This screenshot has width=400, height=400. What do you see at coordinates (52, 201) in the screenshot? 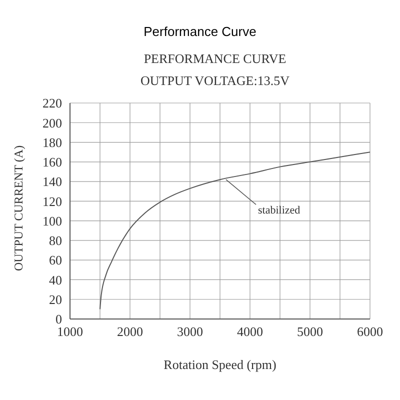
I see `y-tick-label: 120` at bounding box center [52, 201].